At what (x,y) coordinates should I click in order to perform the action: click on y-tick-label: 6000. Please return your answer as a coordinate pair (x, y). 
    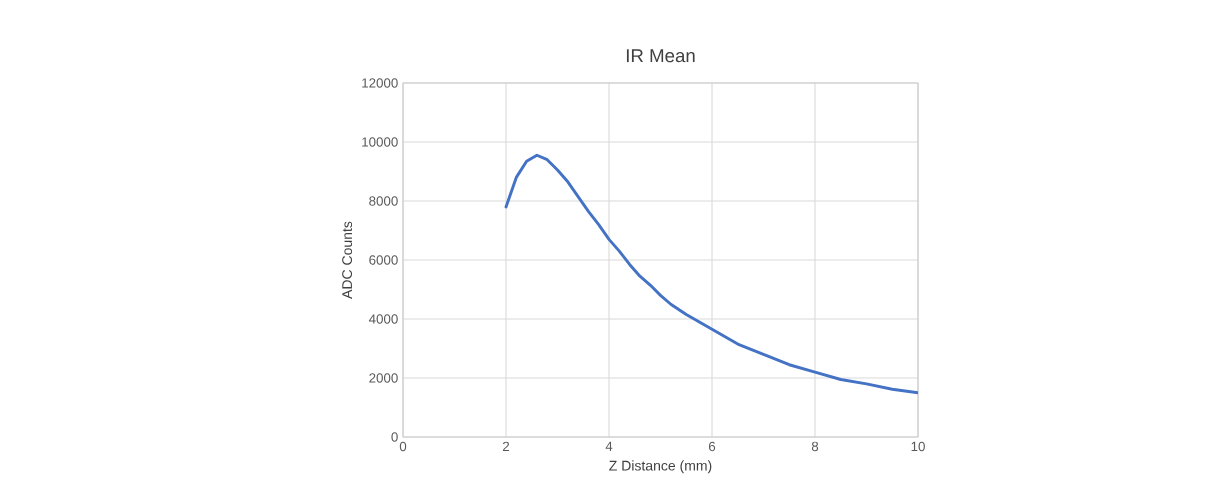
    Looking at the image, I should click on (383, 260).